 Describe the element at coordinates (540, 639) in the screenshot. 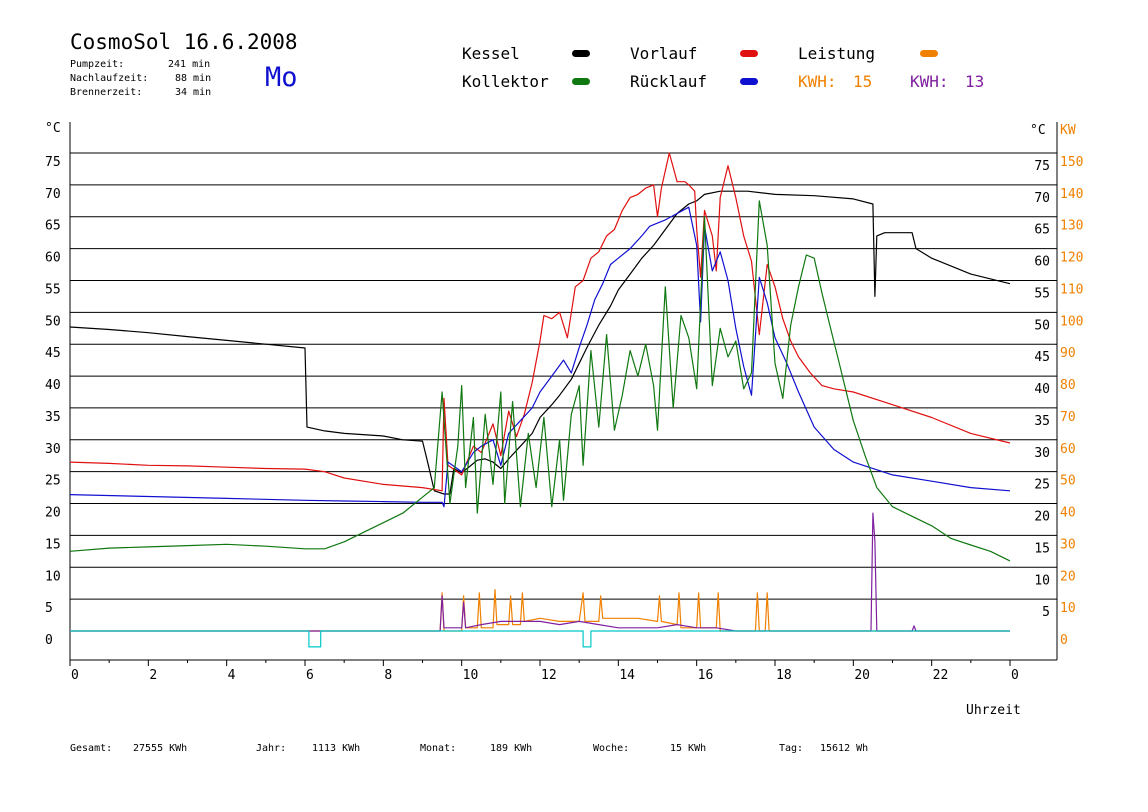

I see `series-pumpe` at that location.